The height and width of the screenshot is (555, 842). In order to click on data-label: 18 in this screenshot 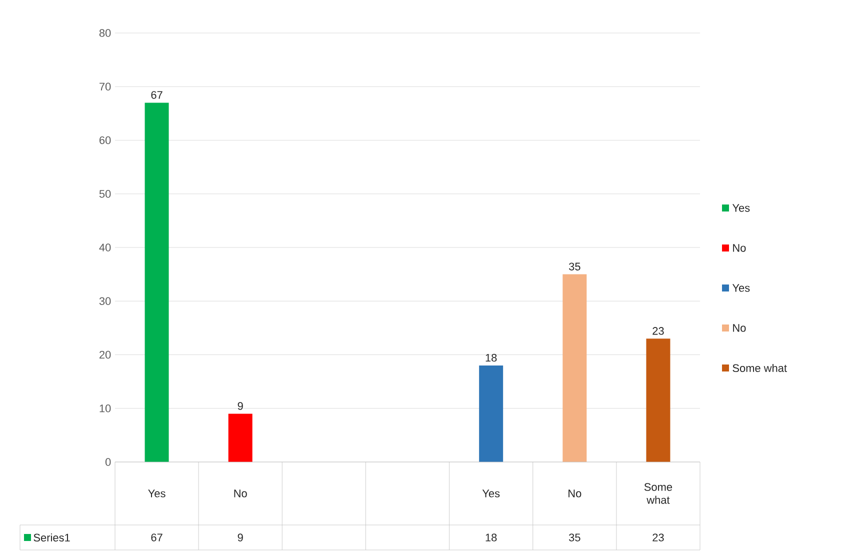, I will do `click(491, 538)`.